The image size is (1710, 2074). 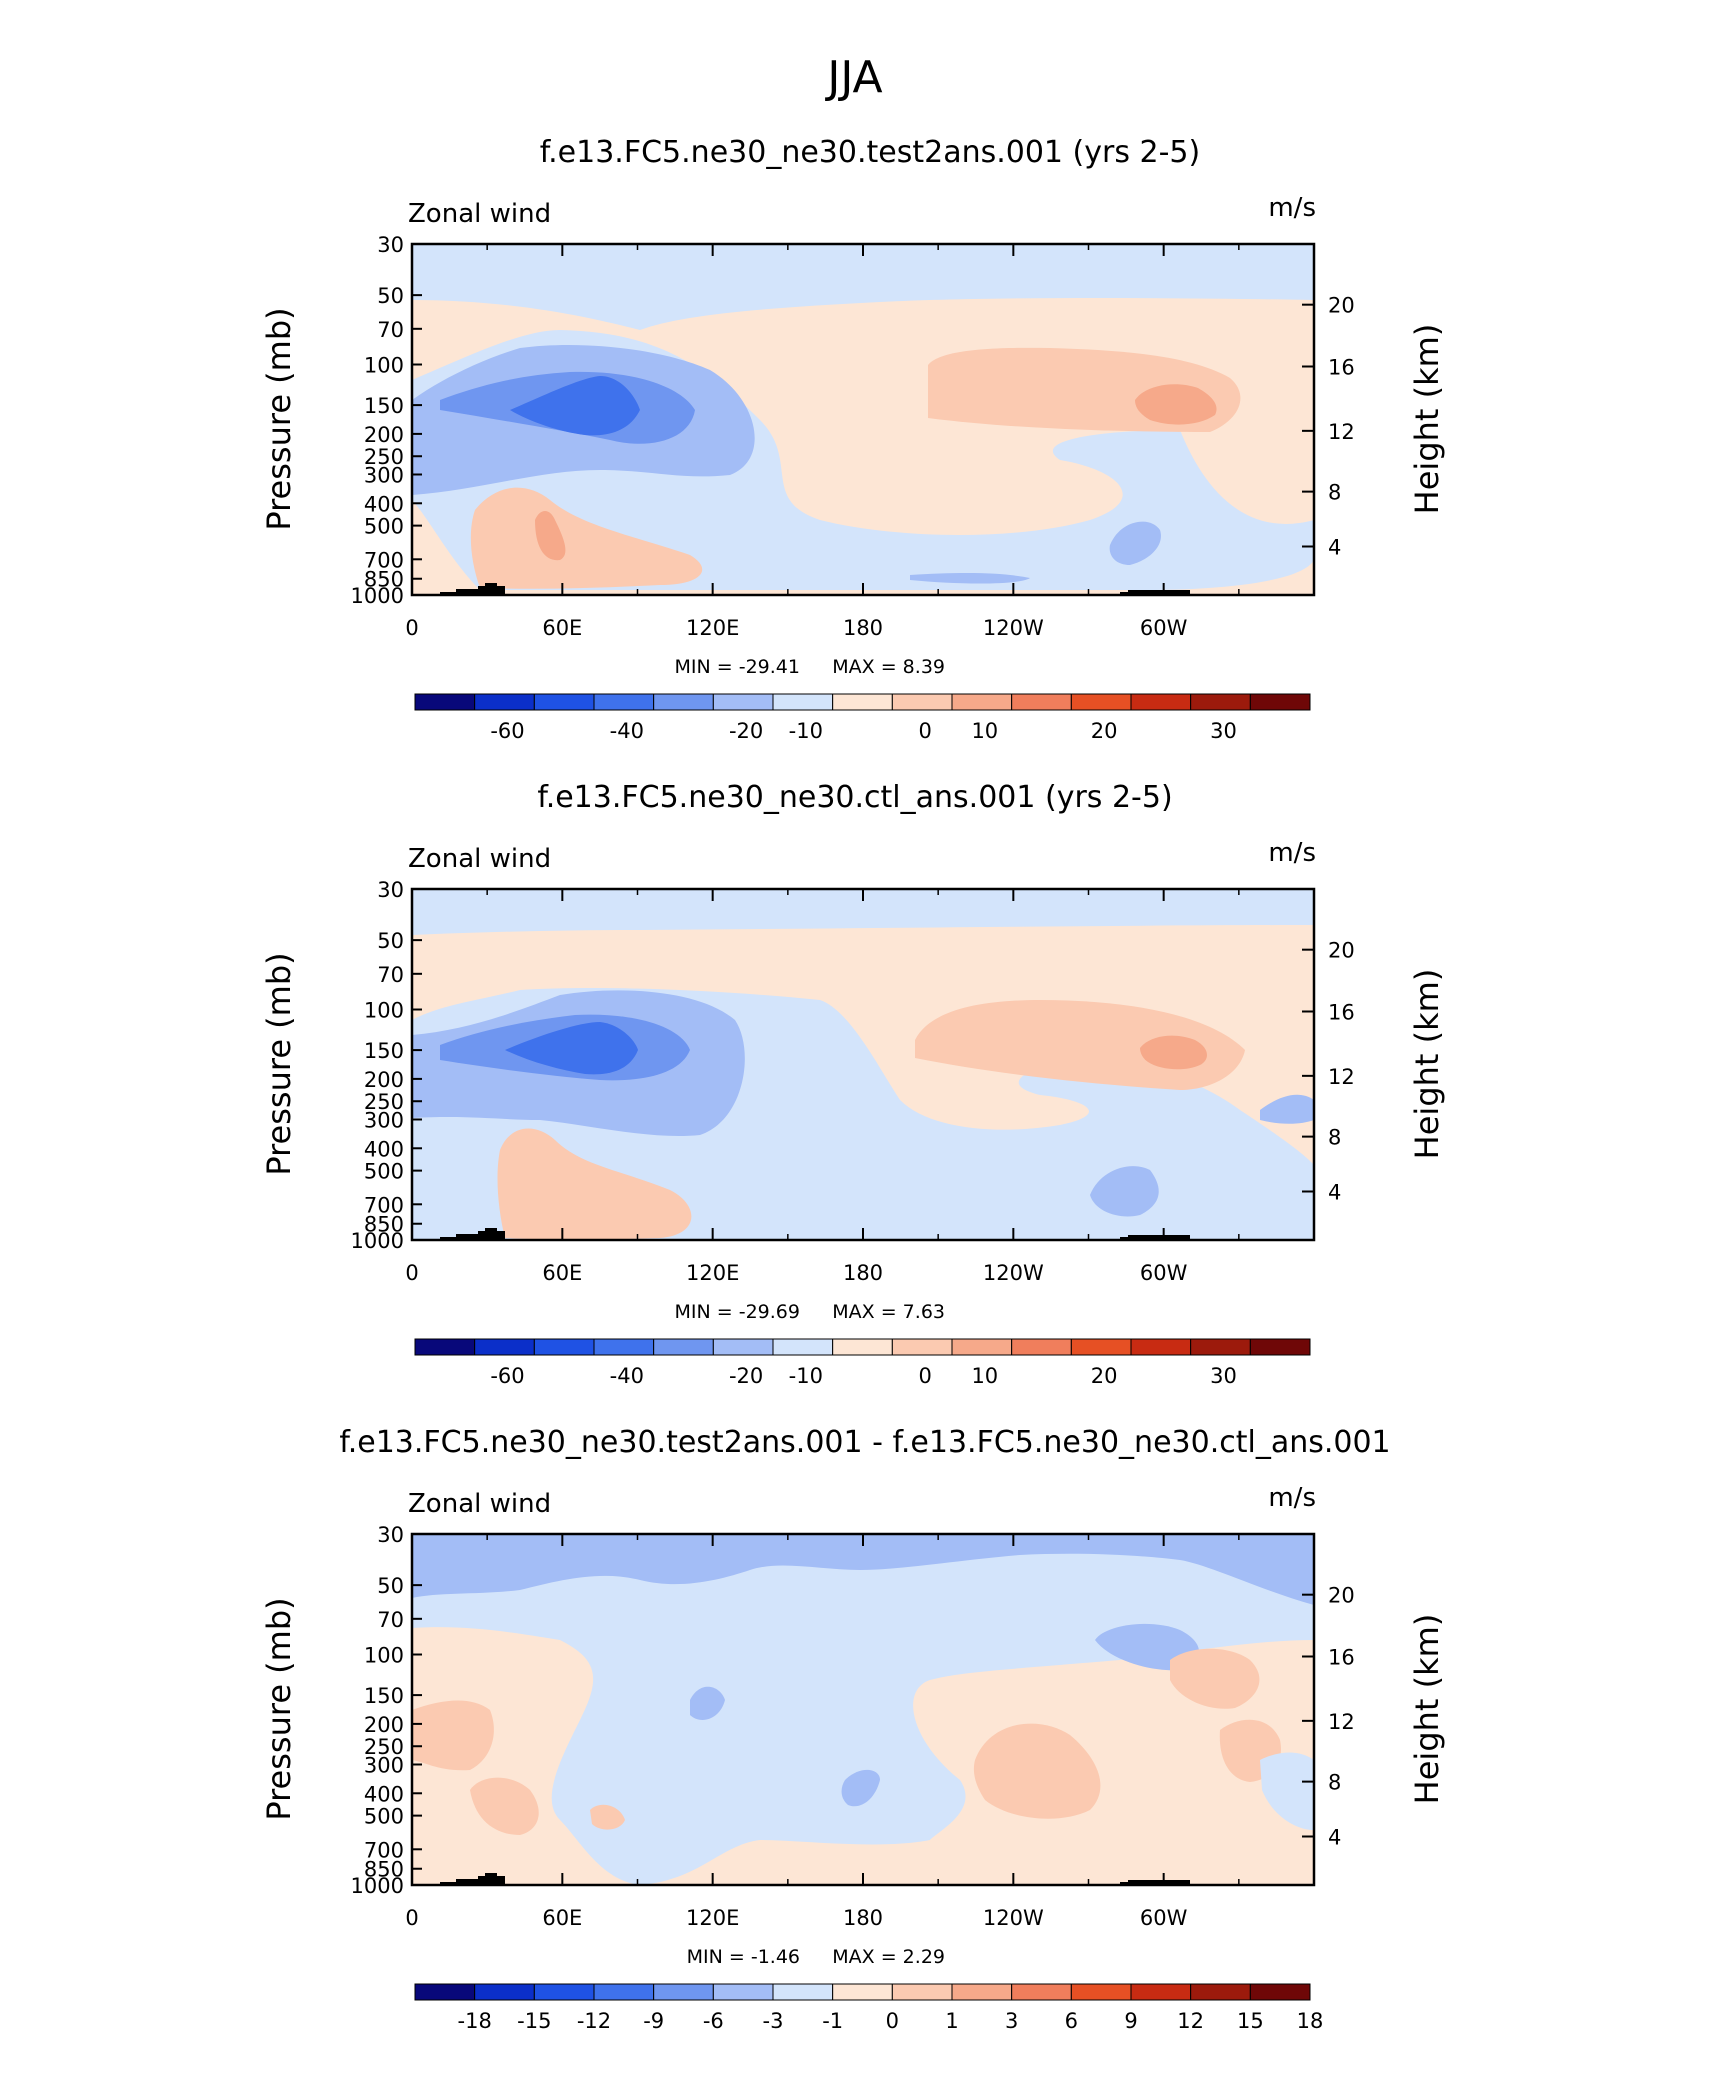 I want to click on min-label: MIN = -1.46, so click(x=743, y=1957).